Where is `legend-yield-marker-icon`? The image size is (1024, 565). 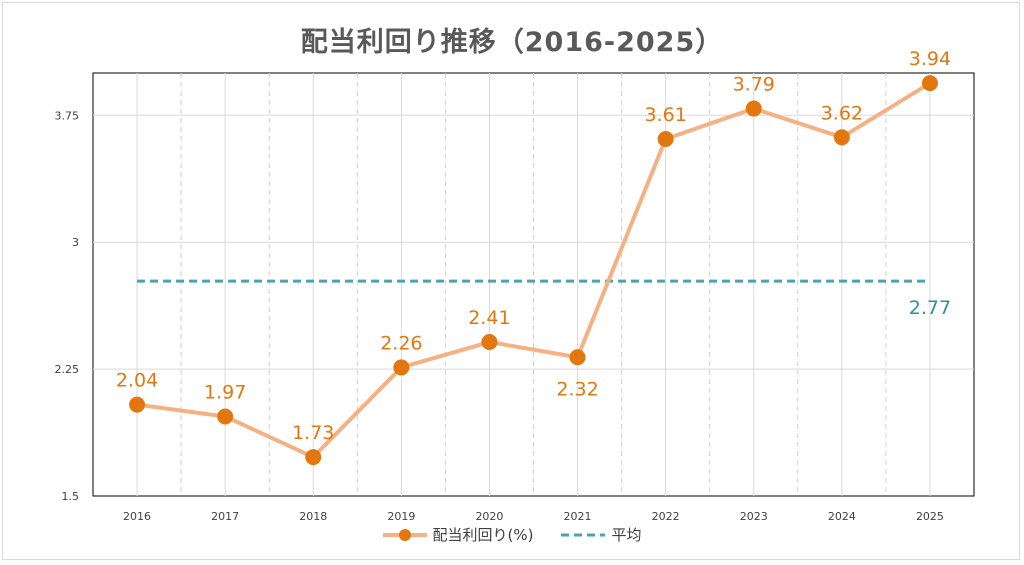
legend-yield-marker-icon is located at coordinates (404, 534).